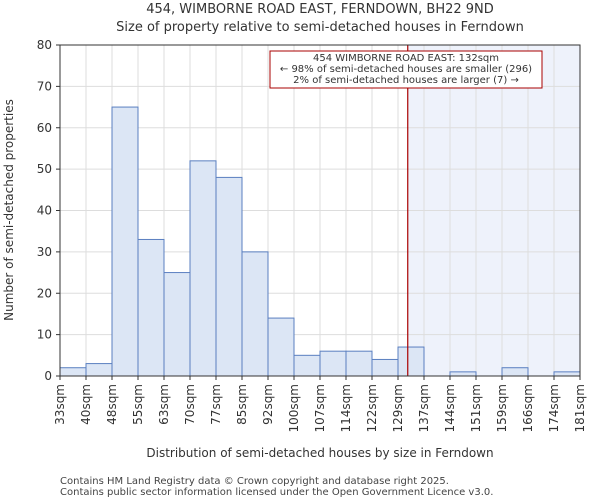  What do you see at coordinates (216, 404) in the screenshot?
I see `x-tick-label: 77sqm` at bounding box center [216, 404].